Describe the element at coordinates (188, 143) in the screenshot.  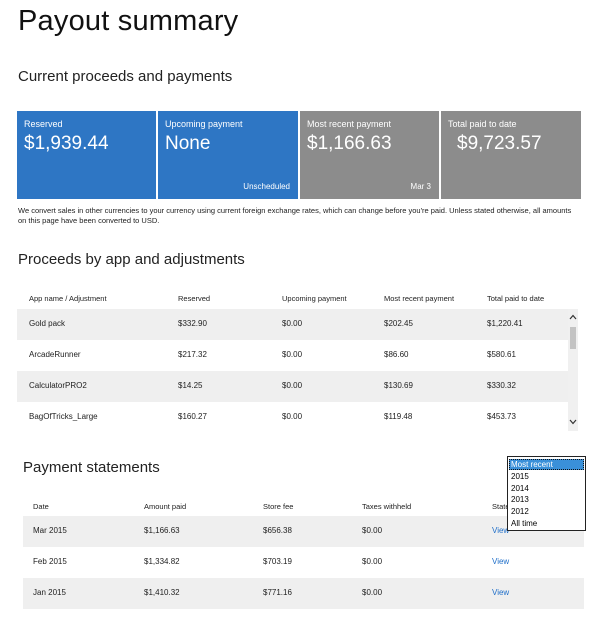
I see `tile-value: None` at that location.